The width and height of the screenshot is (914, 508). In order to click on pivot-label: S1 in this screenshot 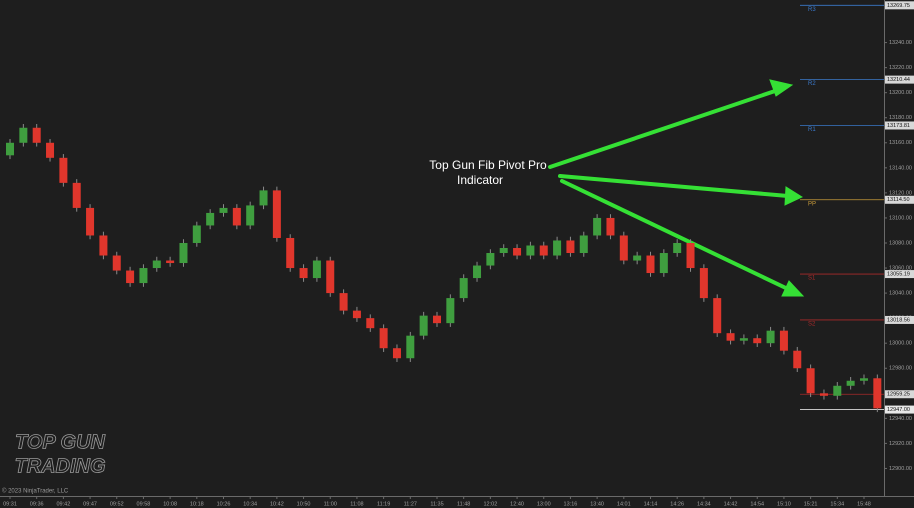, I will do `click(812, 279)`.